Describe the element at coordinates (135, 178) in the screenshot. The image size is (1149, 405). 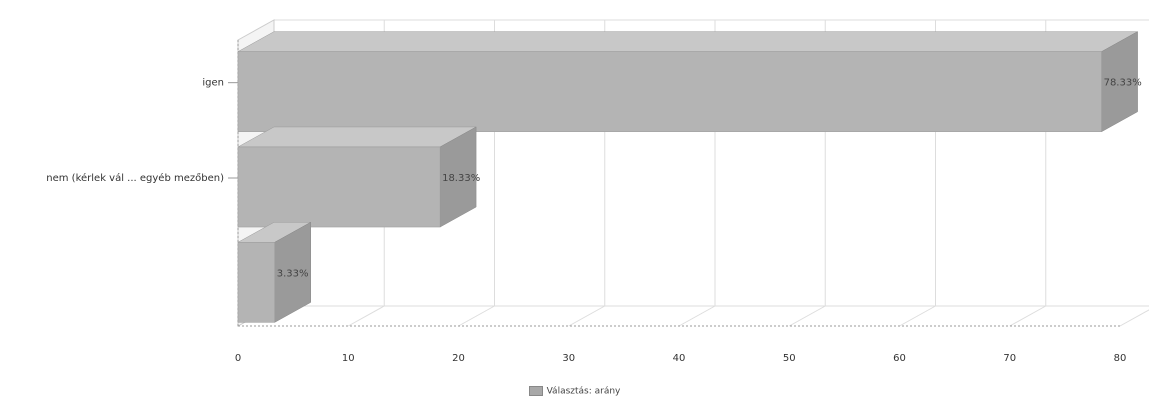
I see `category-label: nem (kérlek vál ... egyéb mezőben)` at that location.